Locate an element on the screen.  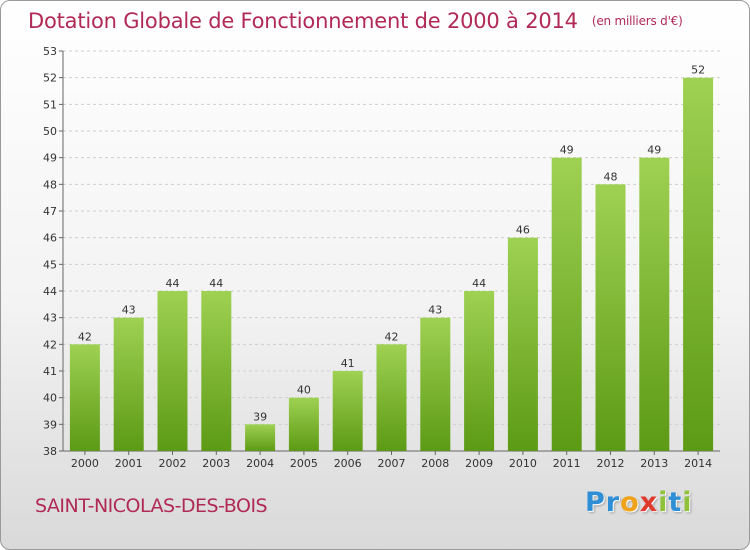
data-label: 52 is located at coordinates (698, 70).